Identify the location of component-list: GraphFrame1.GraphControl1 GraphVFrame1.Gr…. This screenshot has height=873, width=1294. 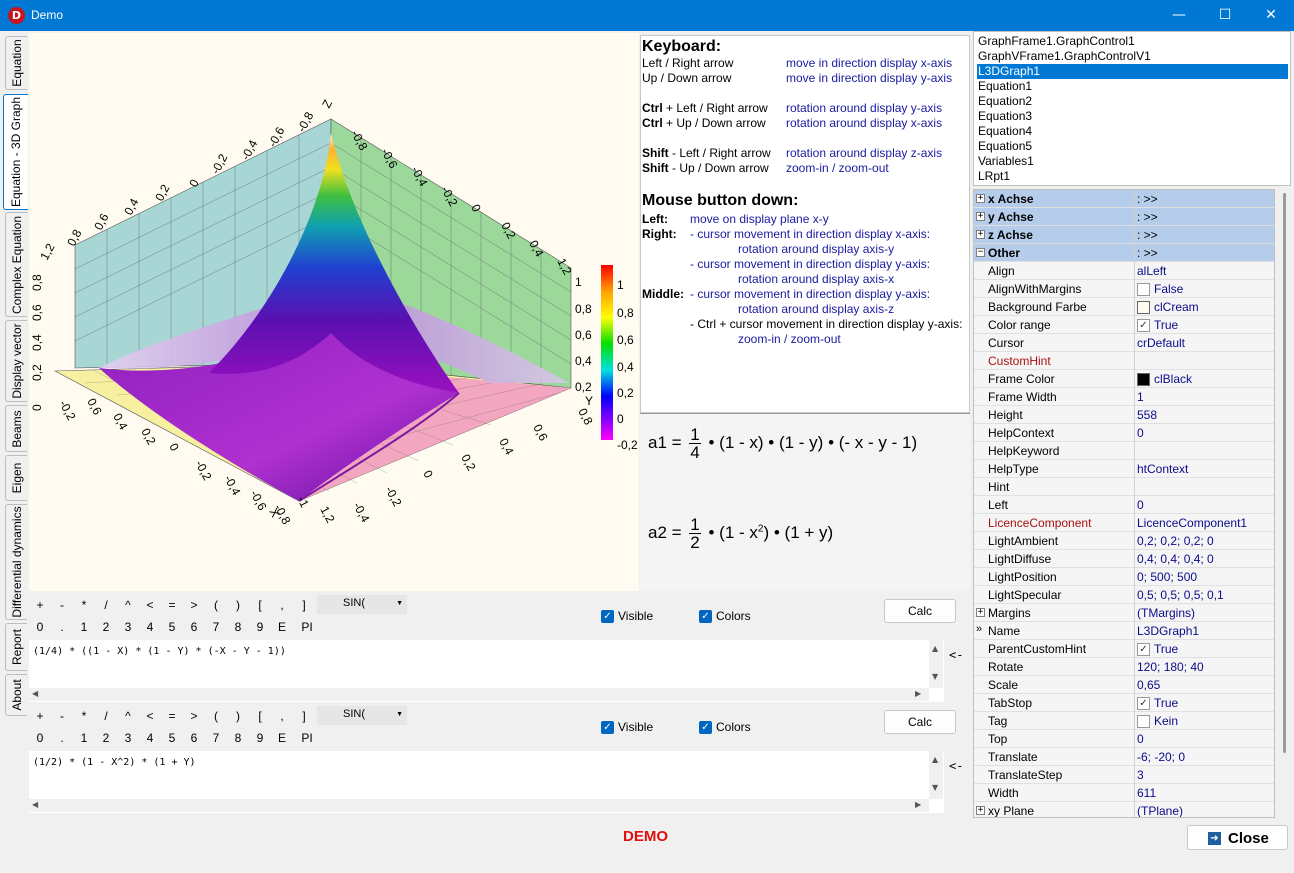
(1132, 108).